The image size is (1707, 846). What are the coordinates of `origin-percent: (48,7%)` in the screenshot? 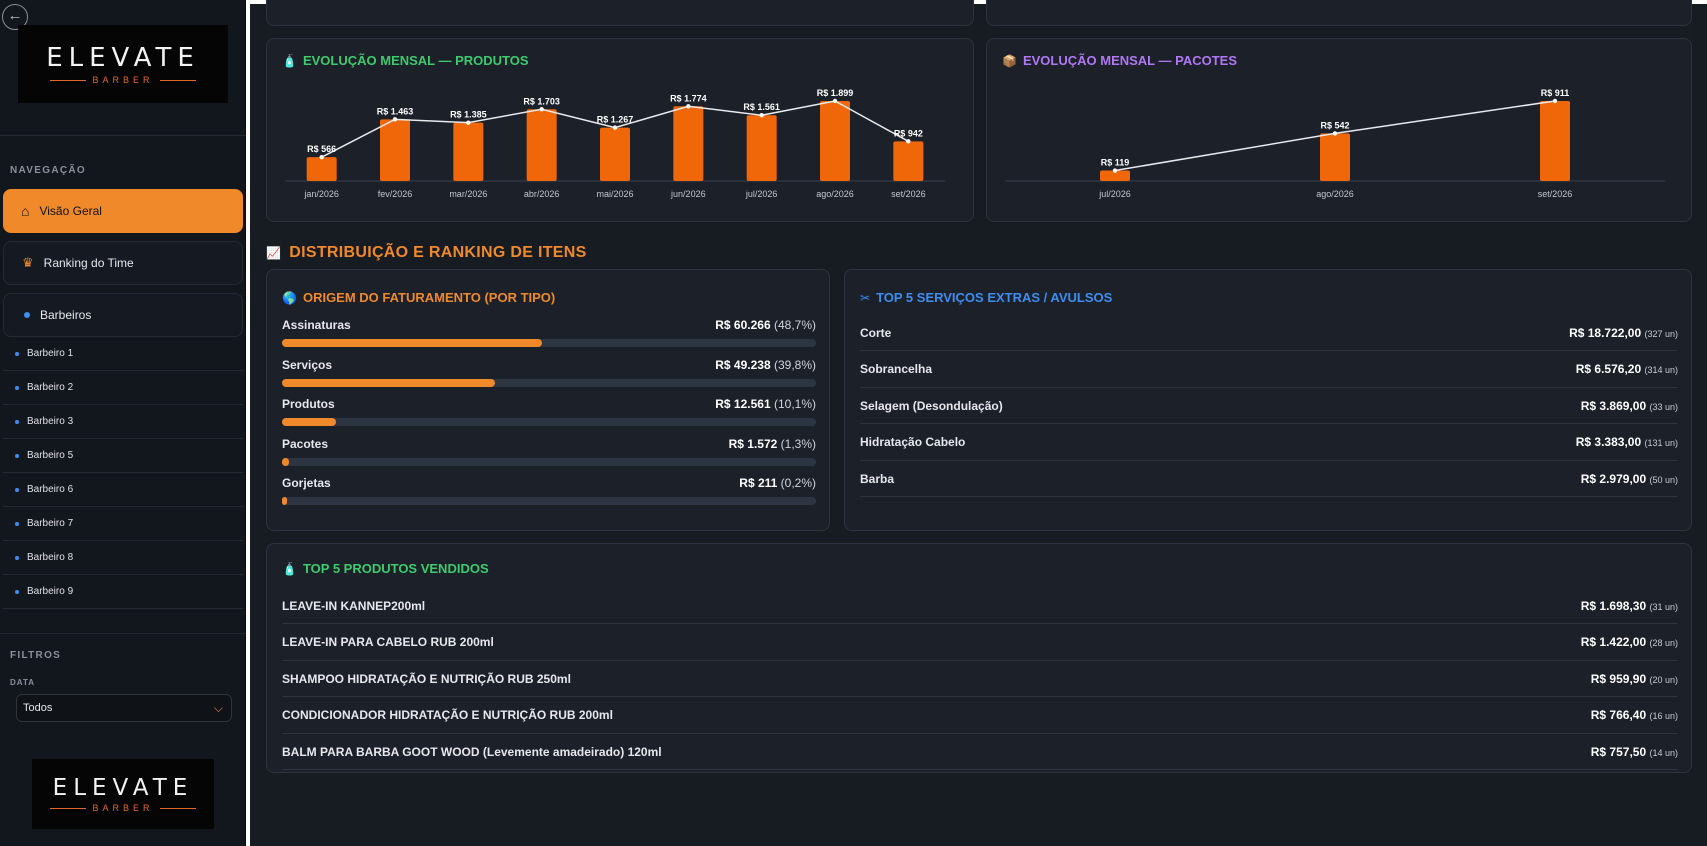 It's located at (794, 325).